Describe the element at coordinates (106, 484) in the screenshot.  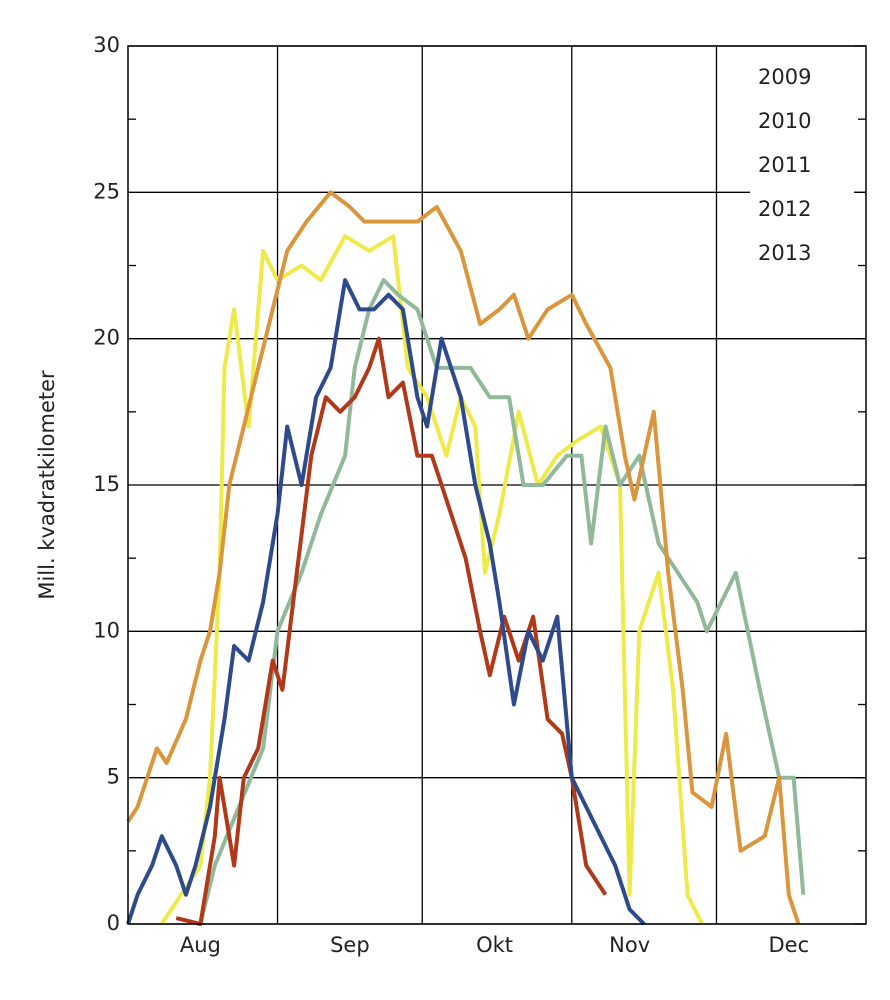
I see `y-tick-label: 15` at that location.